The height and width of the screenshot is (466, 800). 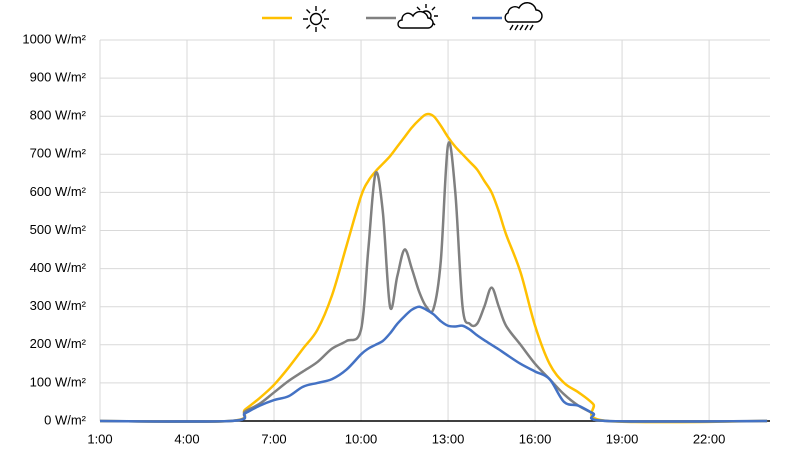 What do you see at coordinates (417, 16) in the screenshot?
I see `cloud-sun-icon` at bounding box center [417, 16].